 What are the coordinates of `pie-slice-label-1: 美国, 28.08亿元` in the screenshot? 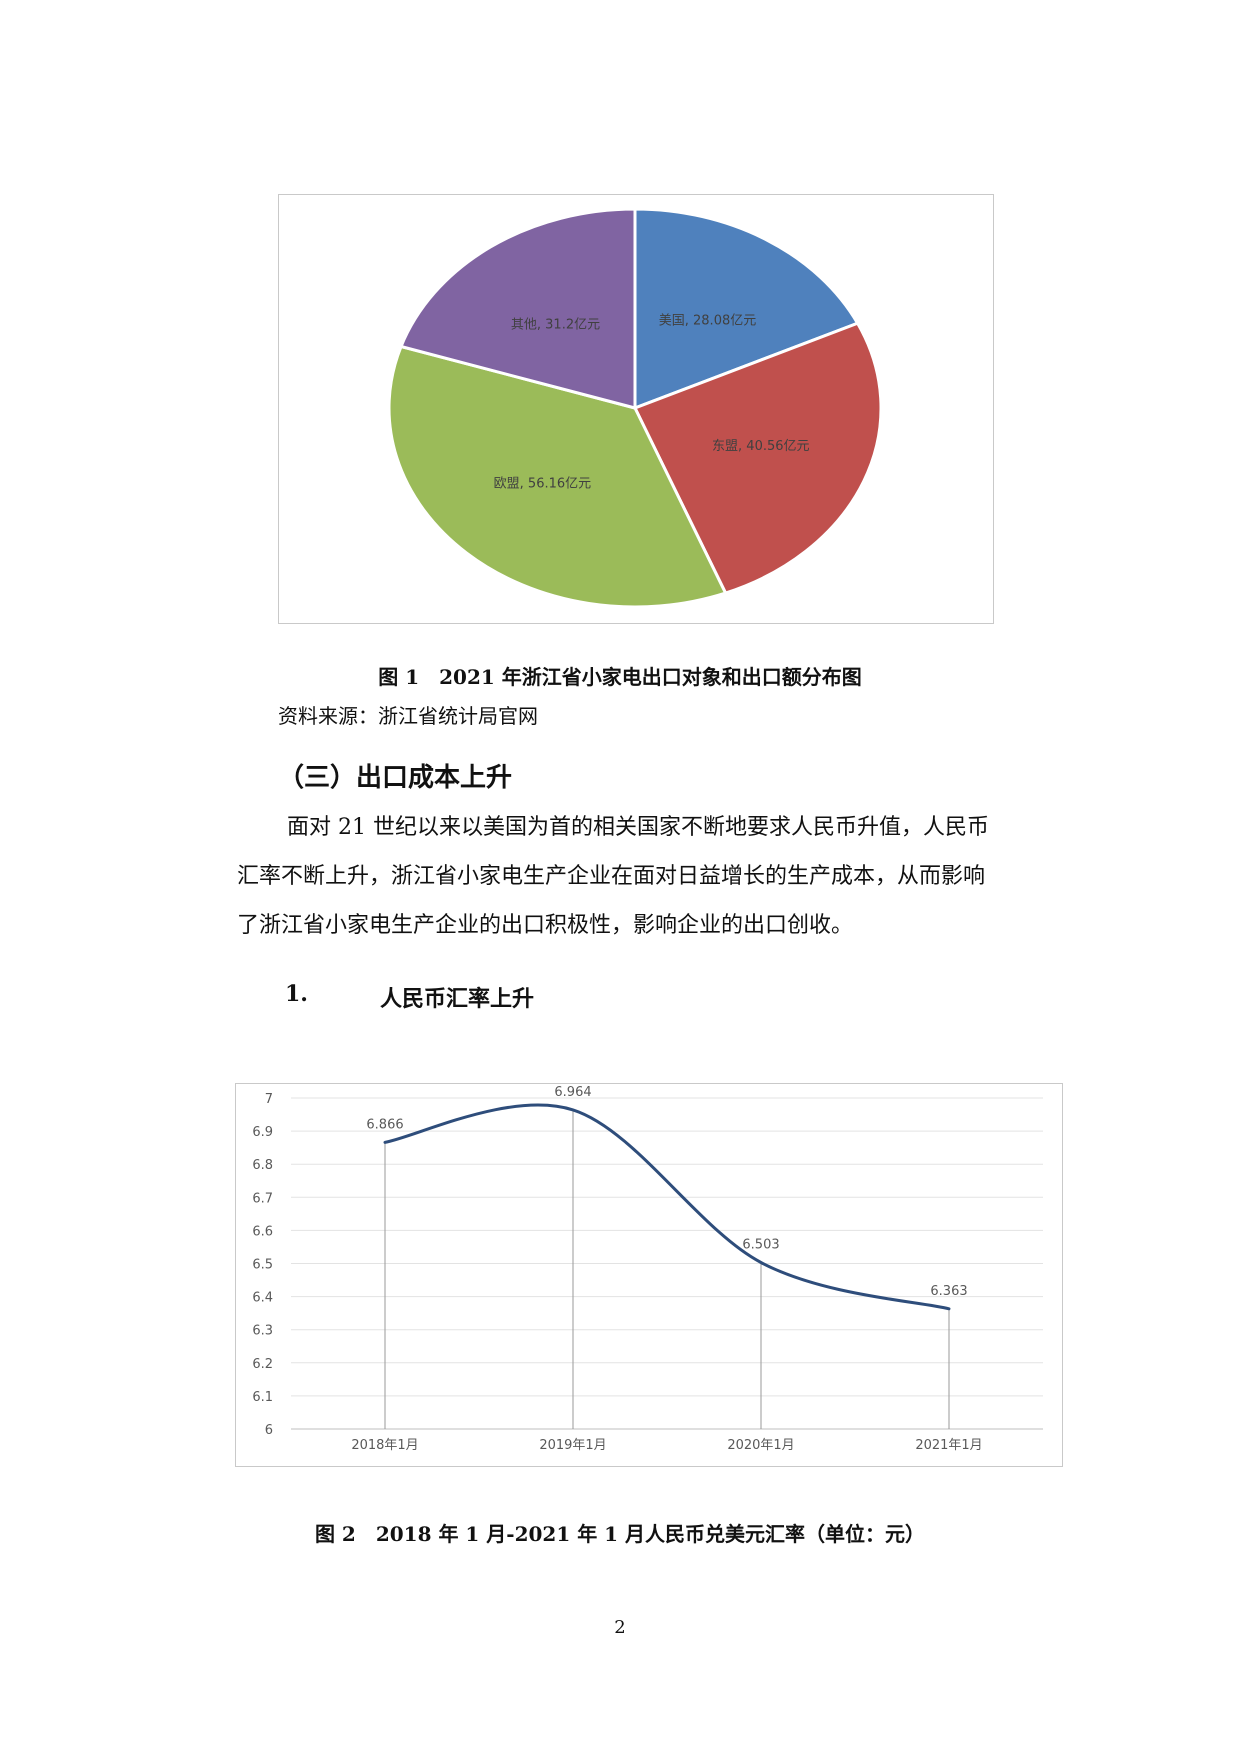 It's located at (707, 321).